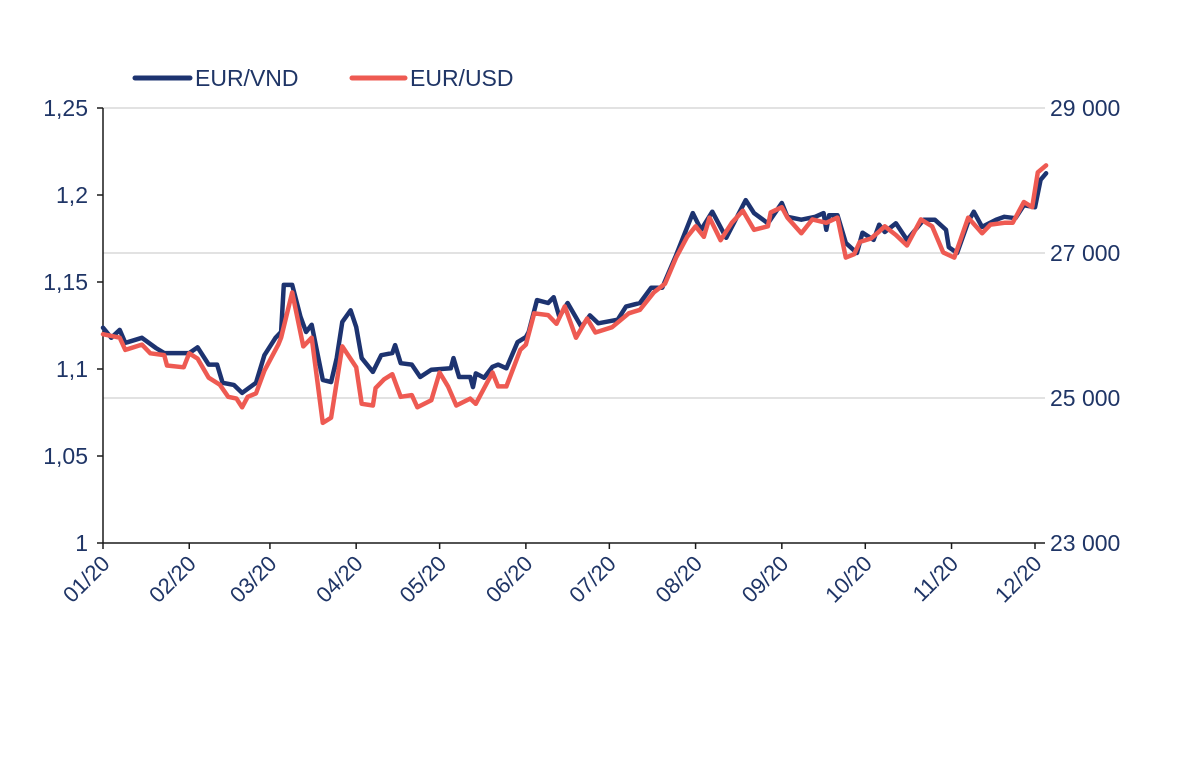  I want to click on x-axis-tick-label: 02/20, so click(172, 579).